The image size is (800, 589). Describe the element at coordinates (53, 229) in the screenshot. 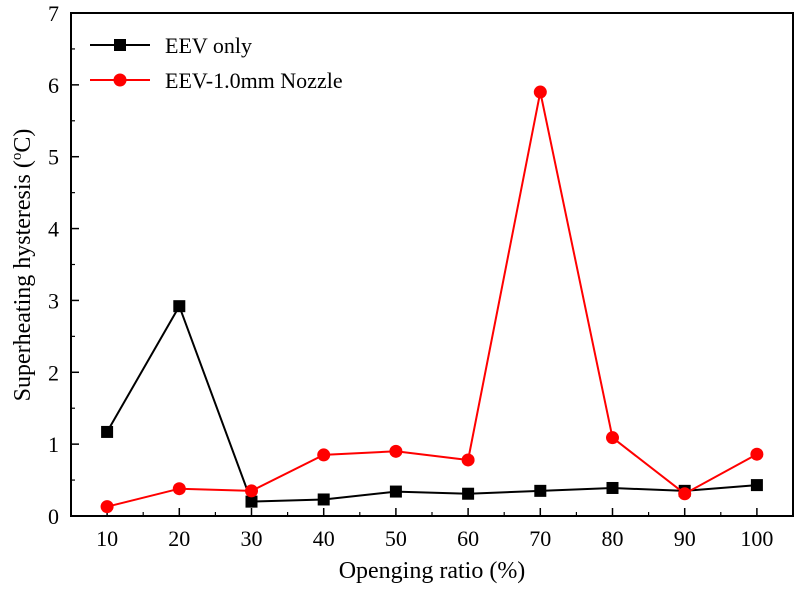

I see `y-tick-label: 4` at that location.